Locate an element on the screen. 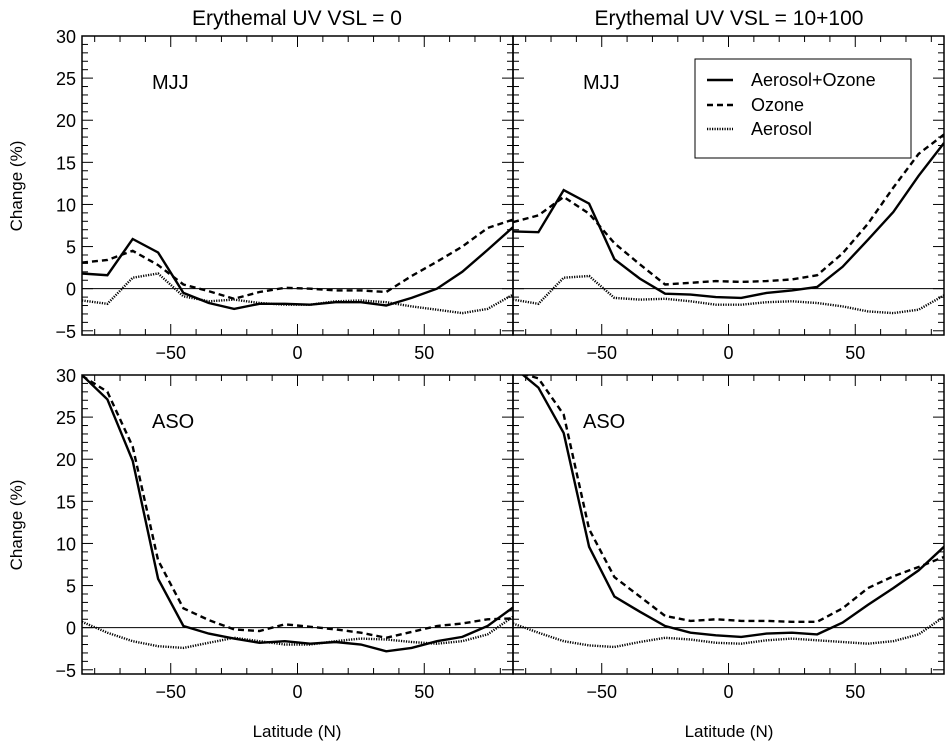  column-title-left: Erythemal UV VSL = 0 is located at coordinates (297, 18).